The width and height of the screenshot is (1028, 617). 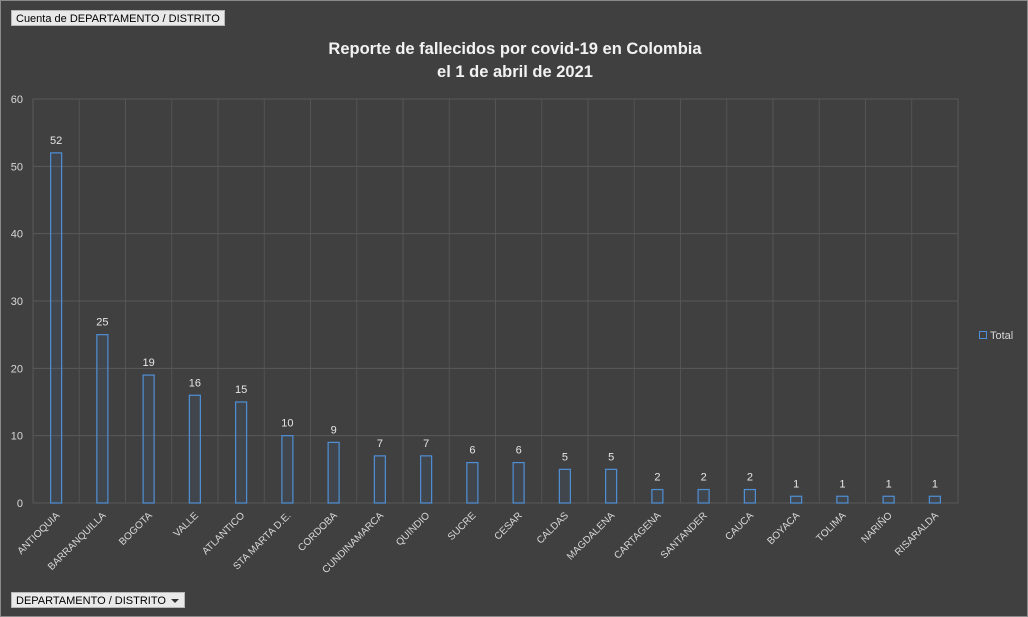 I want to click on y-tick-label: 50, so click(x=17, y=167).